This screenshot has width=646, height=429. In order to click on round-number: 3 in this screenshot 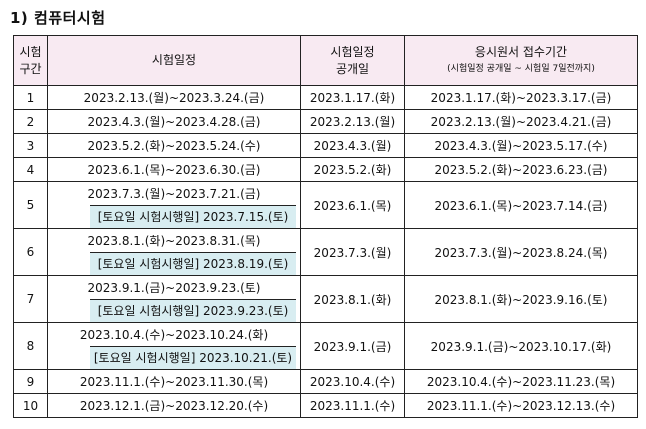, I will do `click(30, 145)`.